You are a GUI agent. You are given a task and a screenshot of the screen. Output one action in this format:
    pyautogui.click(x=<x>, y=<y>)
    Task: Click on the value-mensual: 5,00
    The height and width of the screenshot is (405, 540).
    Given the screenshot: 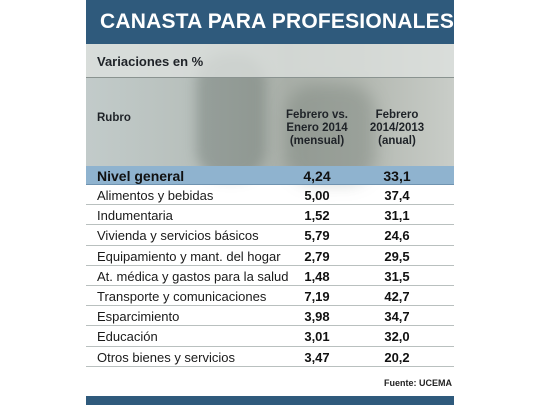 What is the action you would take?
    pyautogui.click(x=317, y=195)
    